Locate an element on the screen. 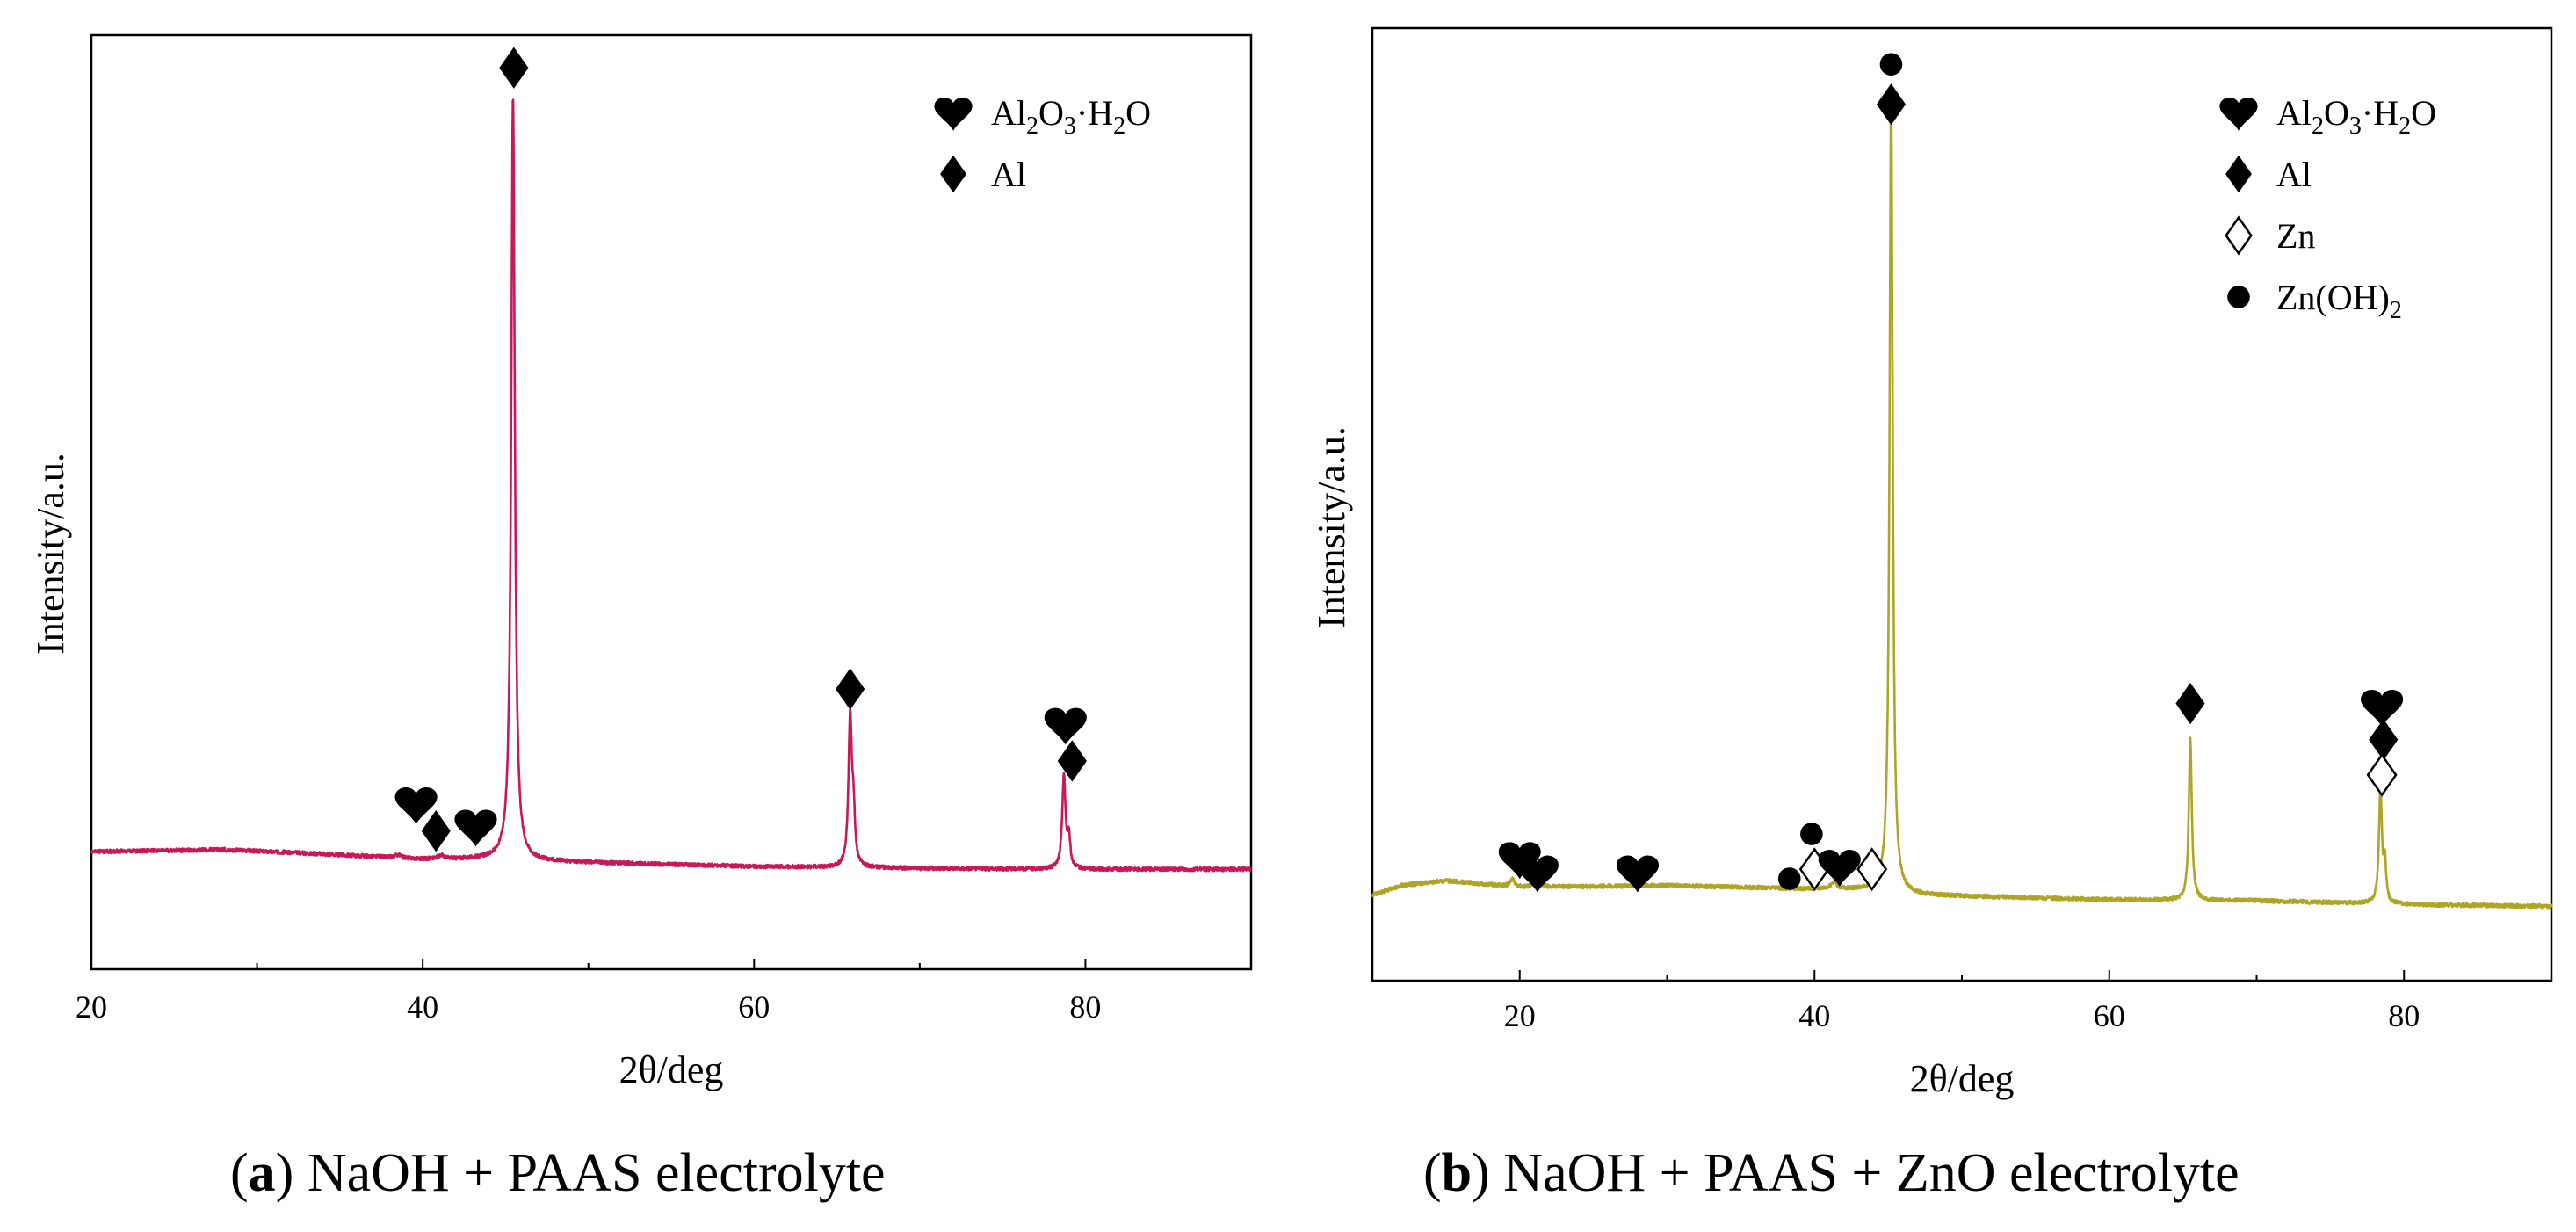 The height and width of the screenshot is (1232, 2576). caption-panel-a: (a) NaOH + PAAS electrolyte is located at coordinates (558, 1173).